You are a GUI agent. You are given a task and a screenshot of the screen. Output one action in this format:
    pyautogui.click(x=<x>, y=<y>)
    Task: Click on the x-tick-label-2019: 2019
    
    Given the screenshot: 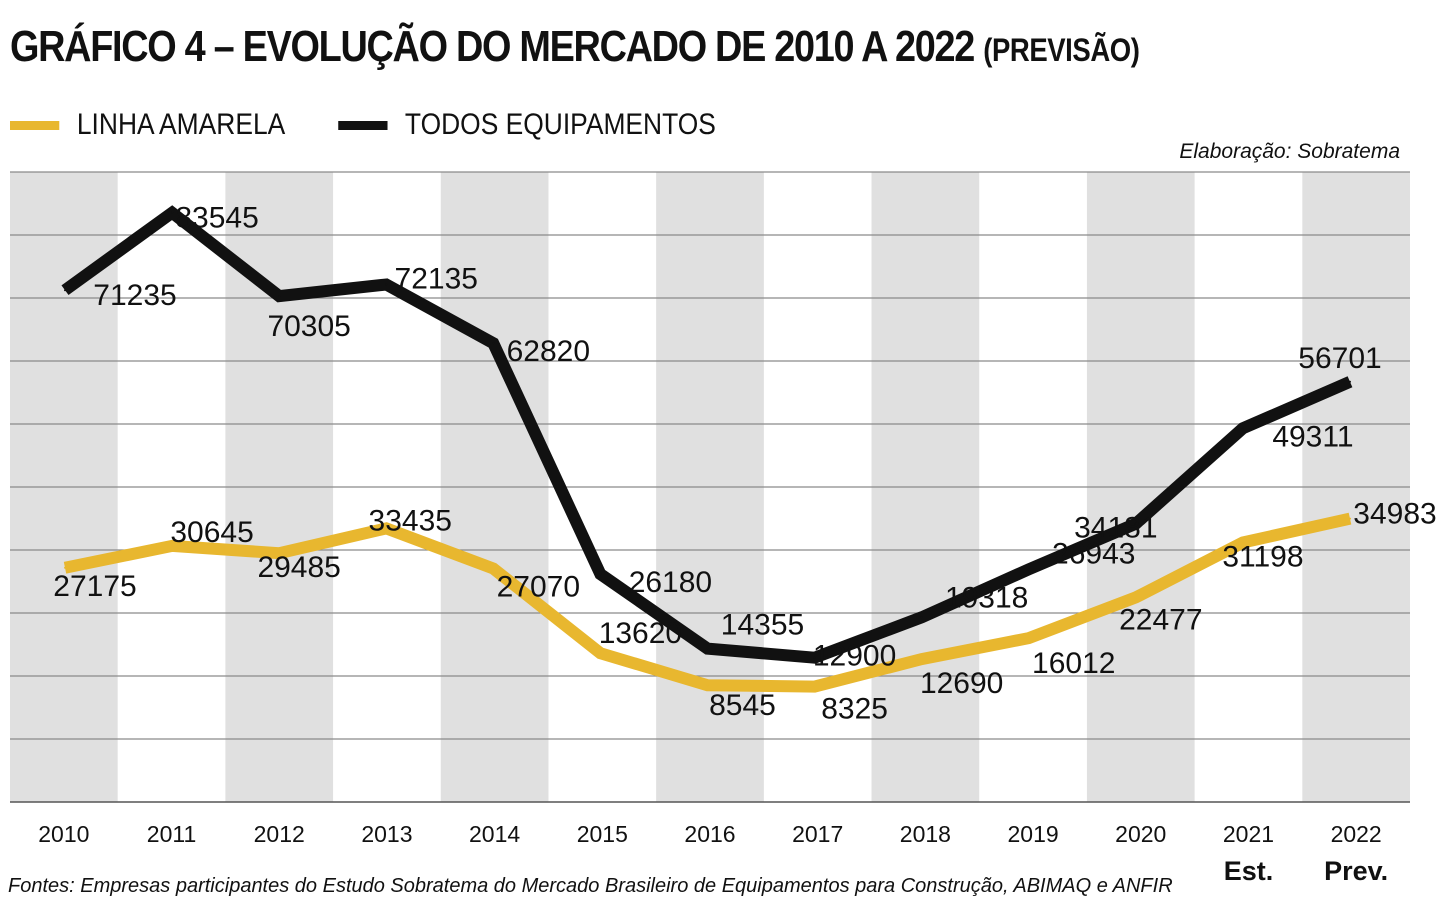 What is the action you would take?
    pyautogui.click(x=1032, y=834)
    